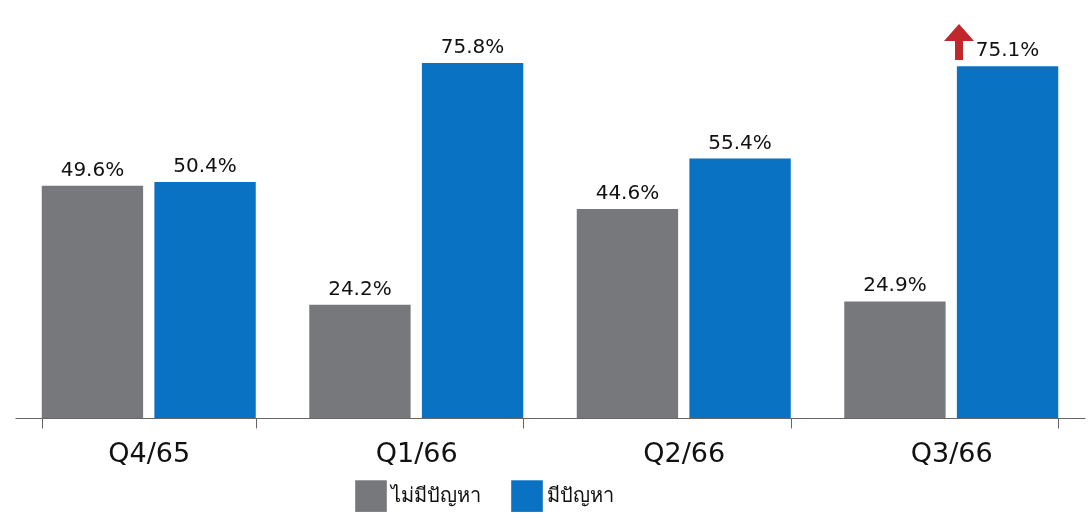 This screenshot has height=520, width=1092. Describe the element at coordinates (205, 164) in the screenshot. I see `data-label: 50.4%` at that location.